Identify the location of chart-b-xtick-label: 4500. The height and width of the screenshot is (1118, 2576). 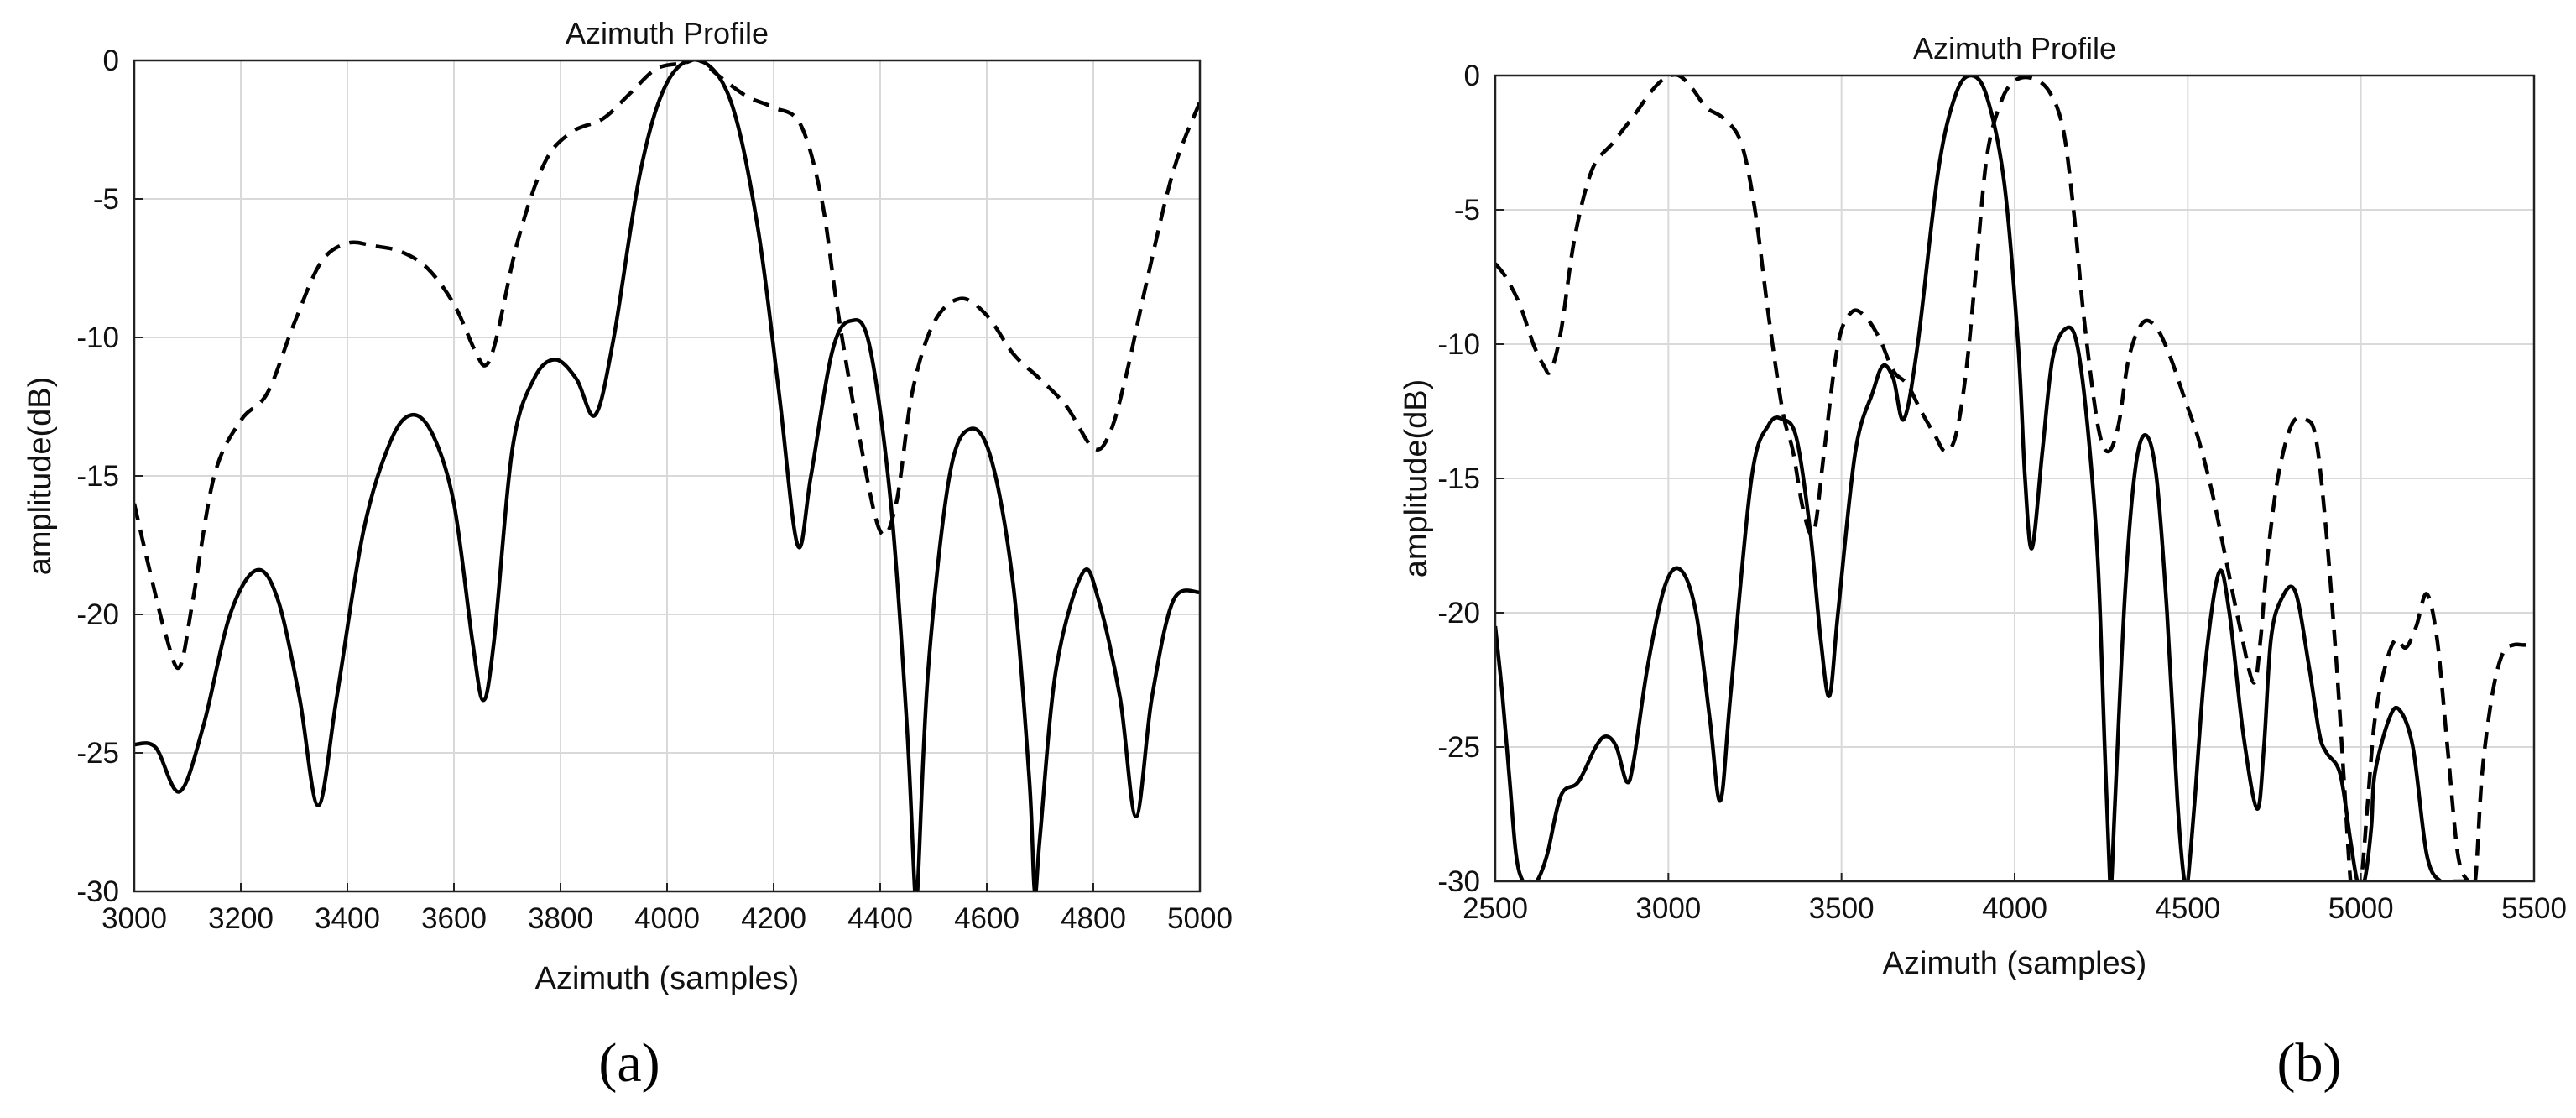
(2187, 908).